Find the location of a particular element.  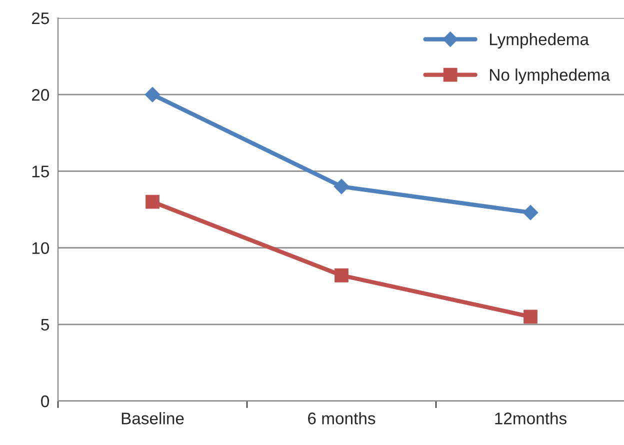

legend-label: No lymphedema is located at coordinates (550, 76).